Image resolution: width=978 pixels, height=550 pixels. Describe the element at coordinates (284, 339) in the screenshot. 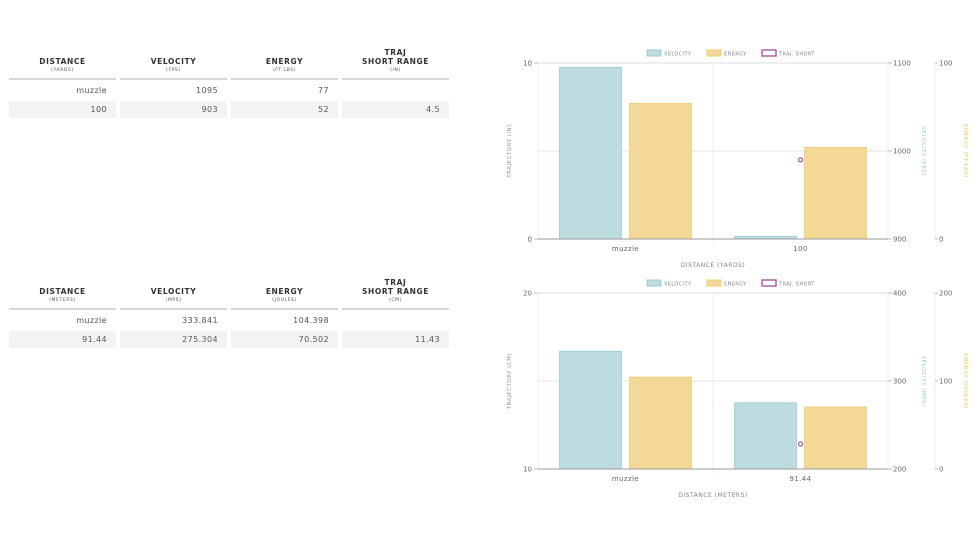

I see `cell-energy: 70.502` at that location.